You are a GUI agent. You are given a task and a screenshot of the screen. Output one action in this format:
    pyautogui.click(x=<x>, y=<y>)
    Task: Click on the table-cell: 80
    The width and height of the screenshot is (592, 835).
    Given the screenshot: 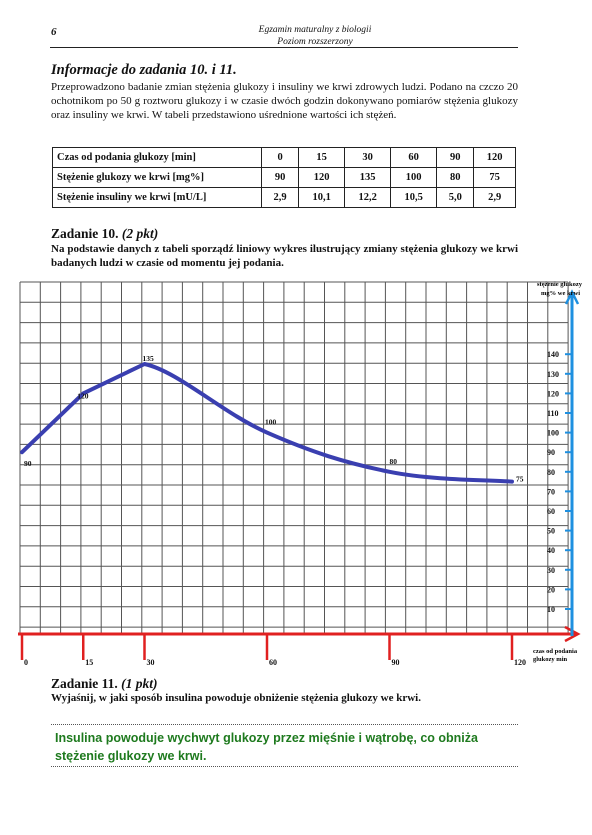 What is the action you would take?
    pyautogui.click(x=455, y=177)
    